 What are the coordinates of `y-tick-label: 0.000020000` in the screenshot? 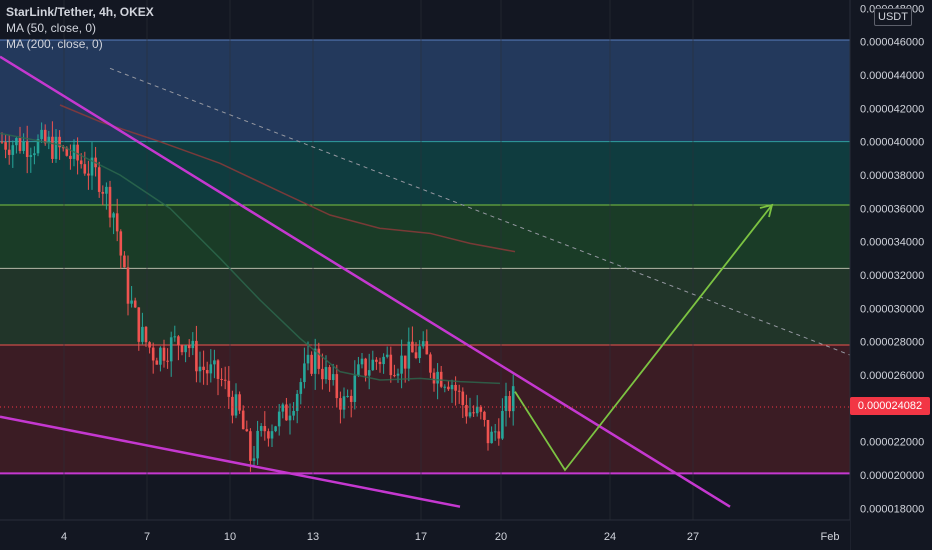 It's located at (892, 476).